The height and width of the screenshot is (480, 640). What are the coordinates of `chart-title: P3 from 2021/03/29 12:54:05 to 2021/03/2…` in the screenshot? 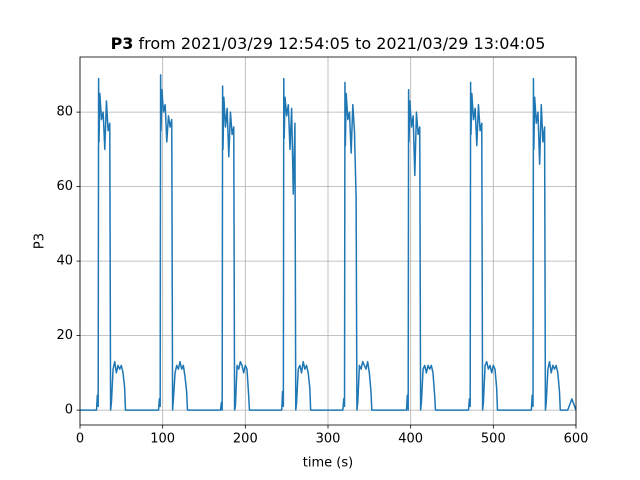 It's located at (328, 43).